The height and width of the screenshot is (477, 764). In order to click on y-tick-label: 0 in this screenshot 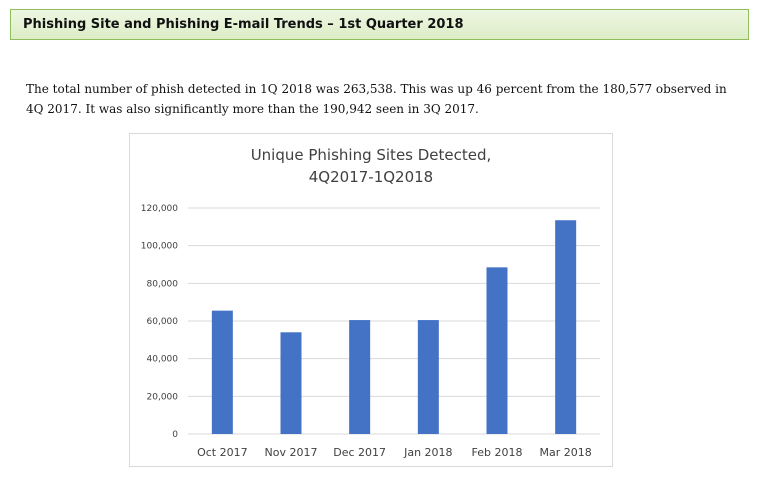, I will do `click(175, 435)`.